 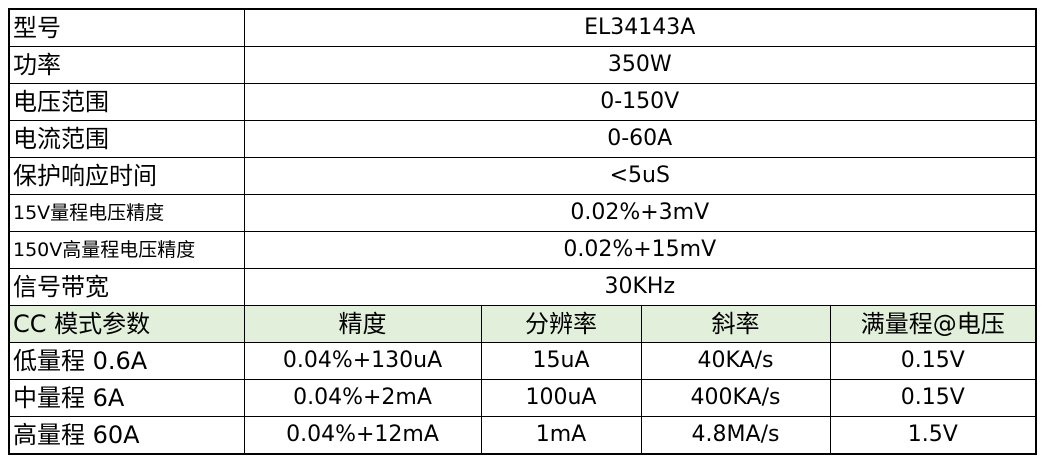 What do you see at coordinates (640, 287) in the screenshot?
I see `spec-value: 30KHz` at bounding box center [640, 287].